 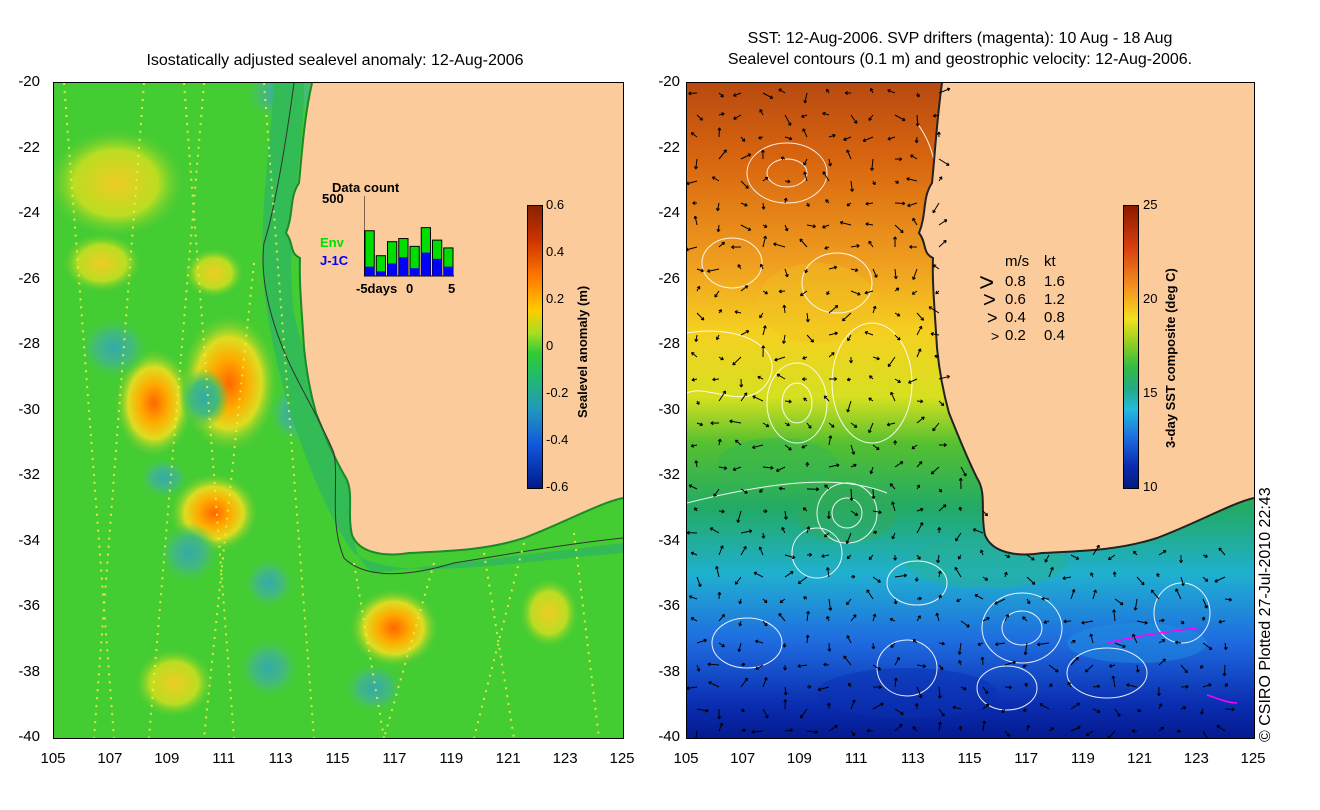 What do you see at coordinates (669, 81) in the screenshot?
I see `right-lat-tick: -20` at bounding box center [669, 81].